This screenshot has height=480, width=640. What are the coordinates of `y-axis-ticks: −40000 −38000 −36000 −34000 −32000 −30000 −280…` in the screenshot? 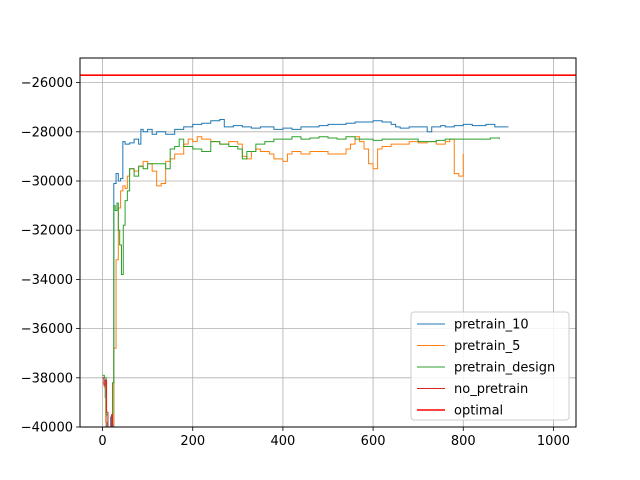 It's located at (50, 256).